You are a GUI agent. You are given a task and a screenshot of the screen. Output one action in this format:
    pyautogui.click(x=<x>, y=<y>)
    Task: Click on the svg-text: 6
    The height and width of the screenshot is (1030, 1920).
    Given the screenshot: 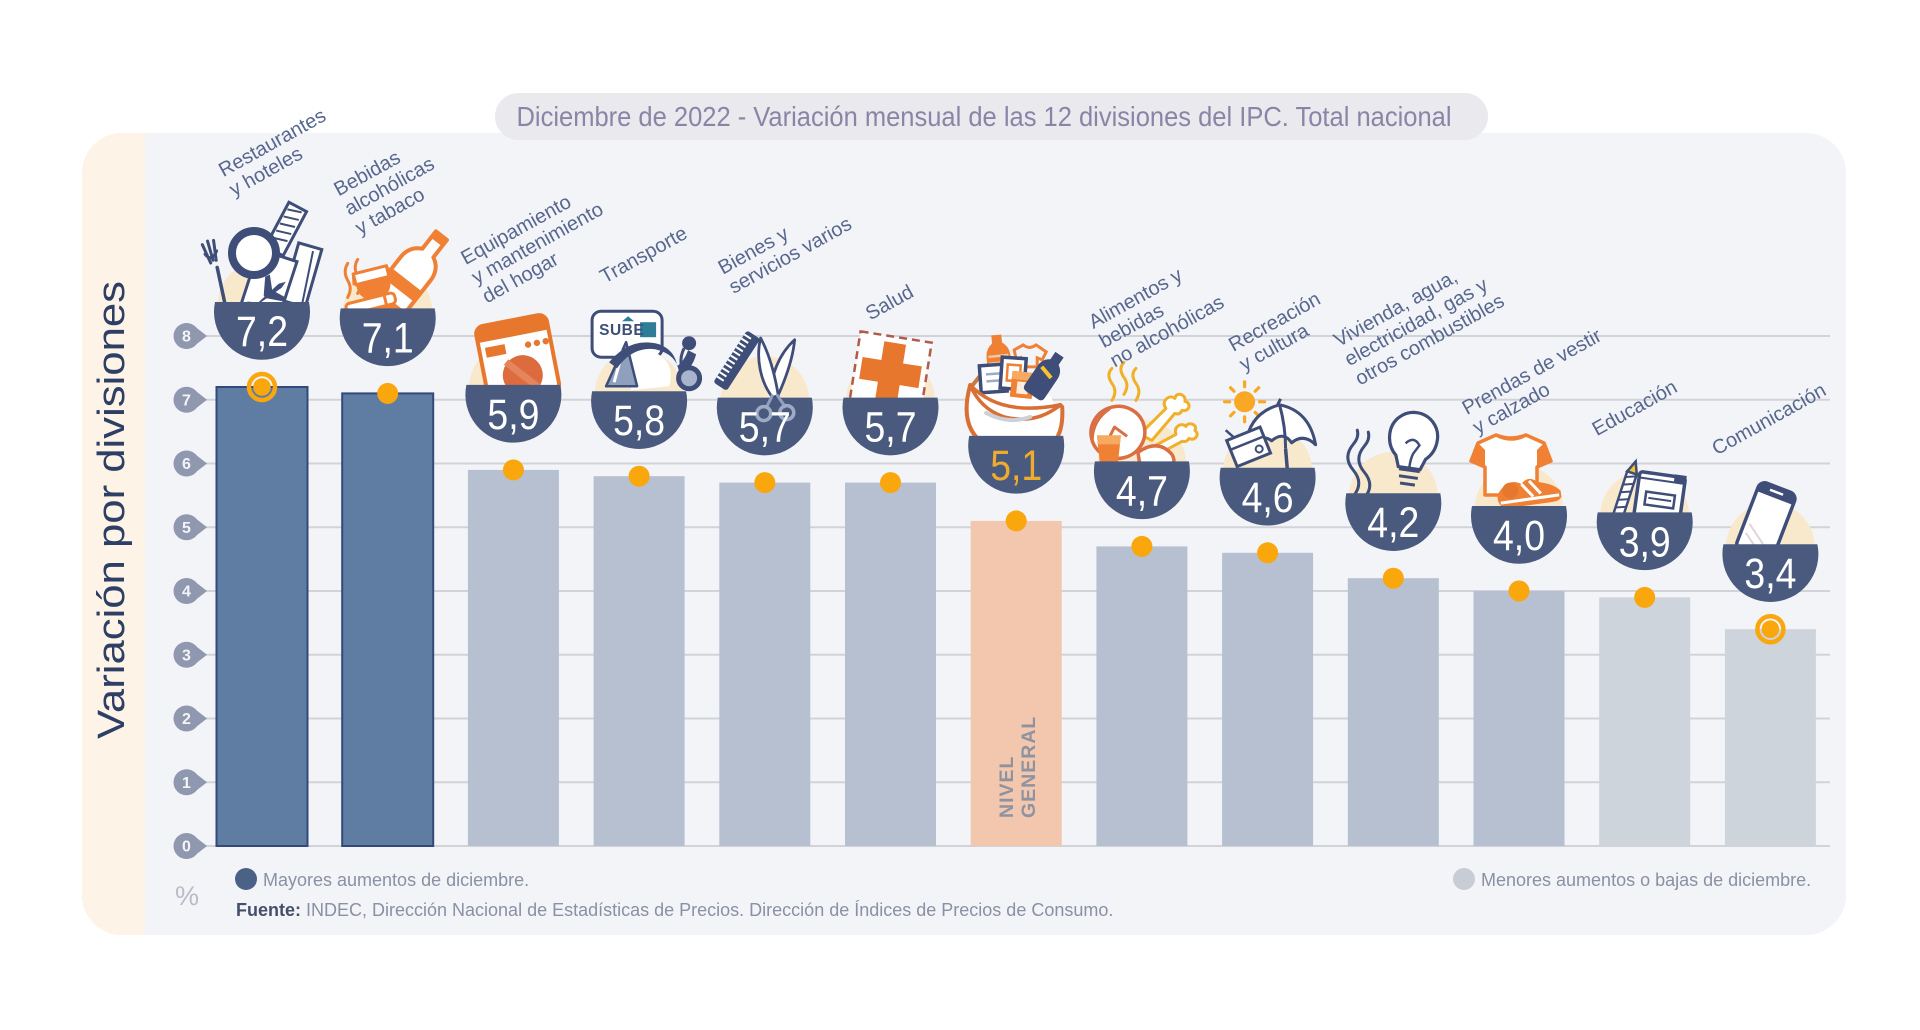 What is the action you would take?
    pyautogui.click(x=186, y=464)
    